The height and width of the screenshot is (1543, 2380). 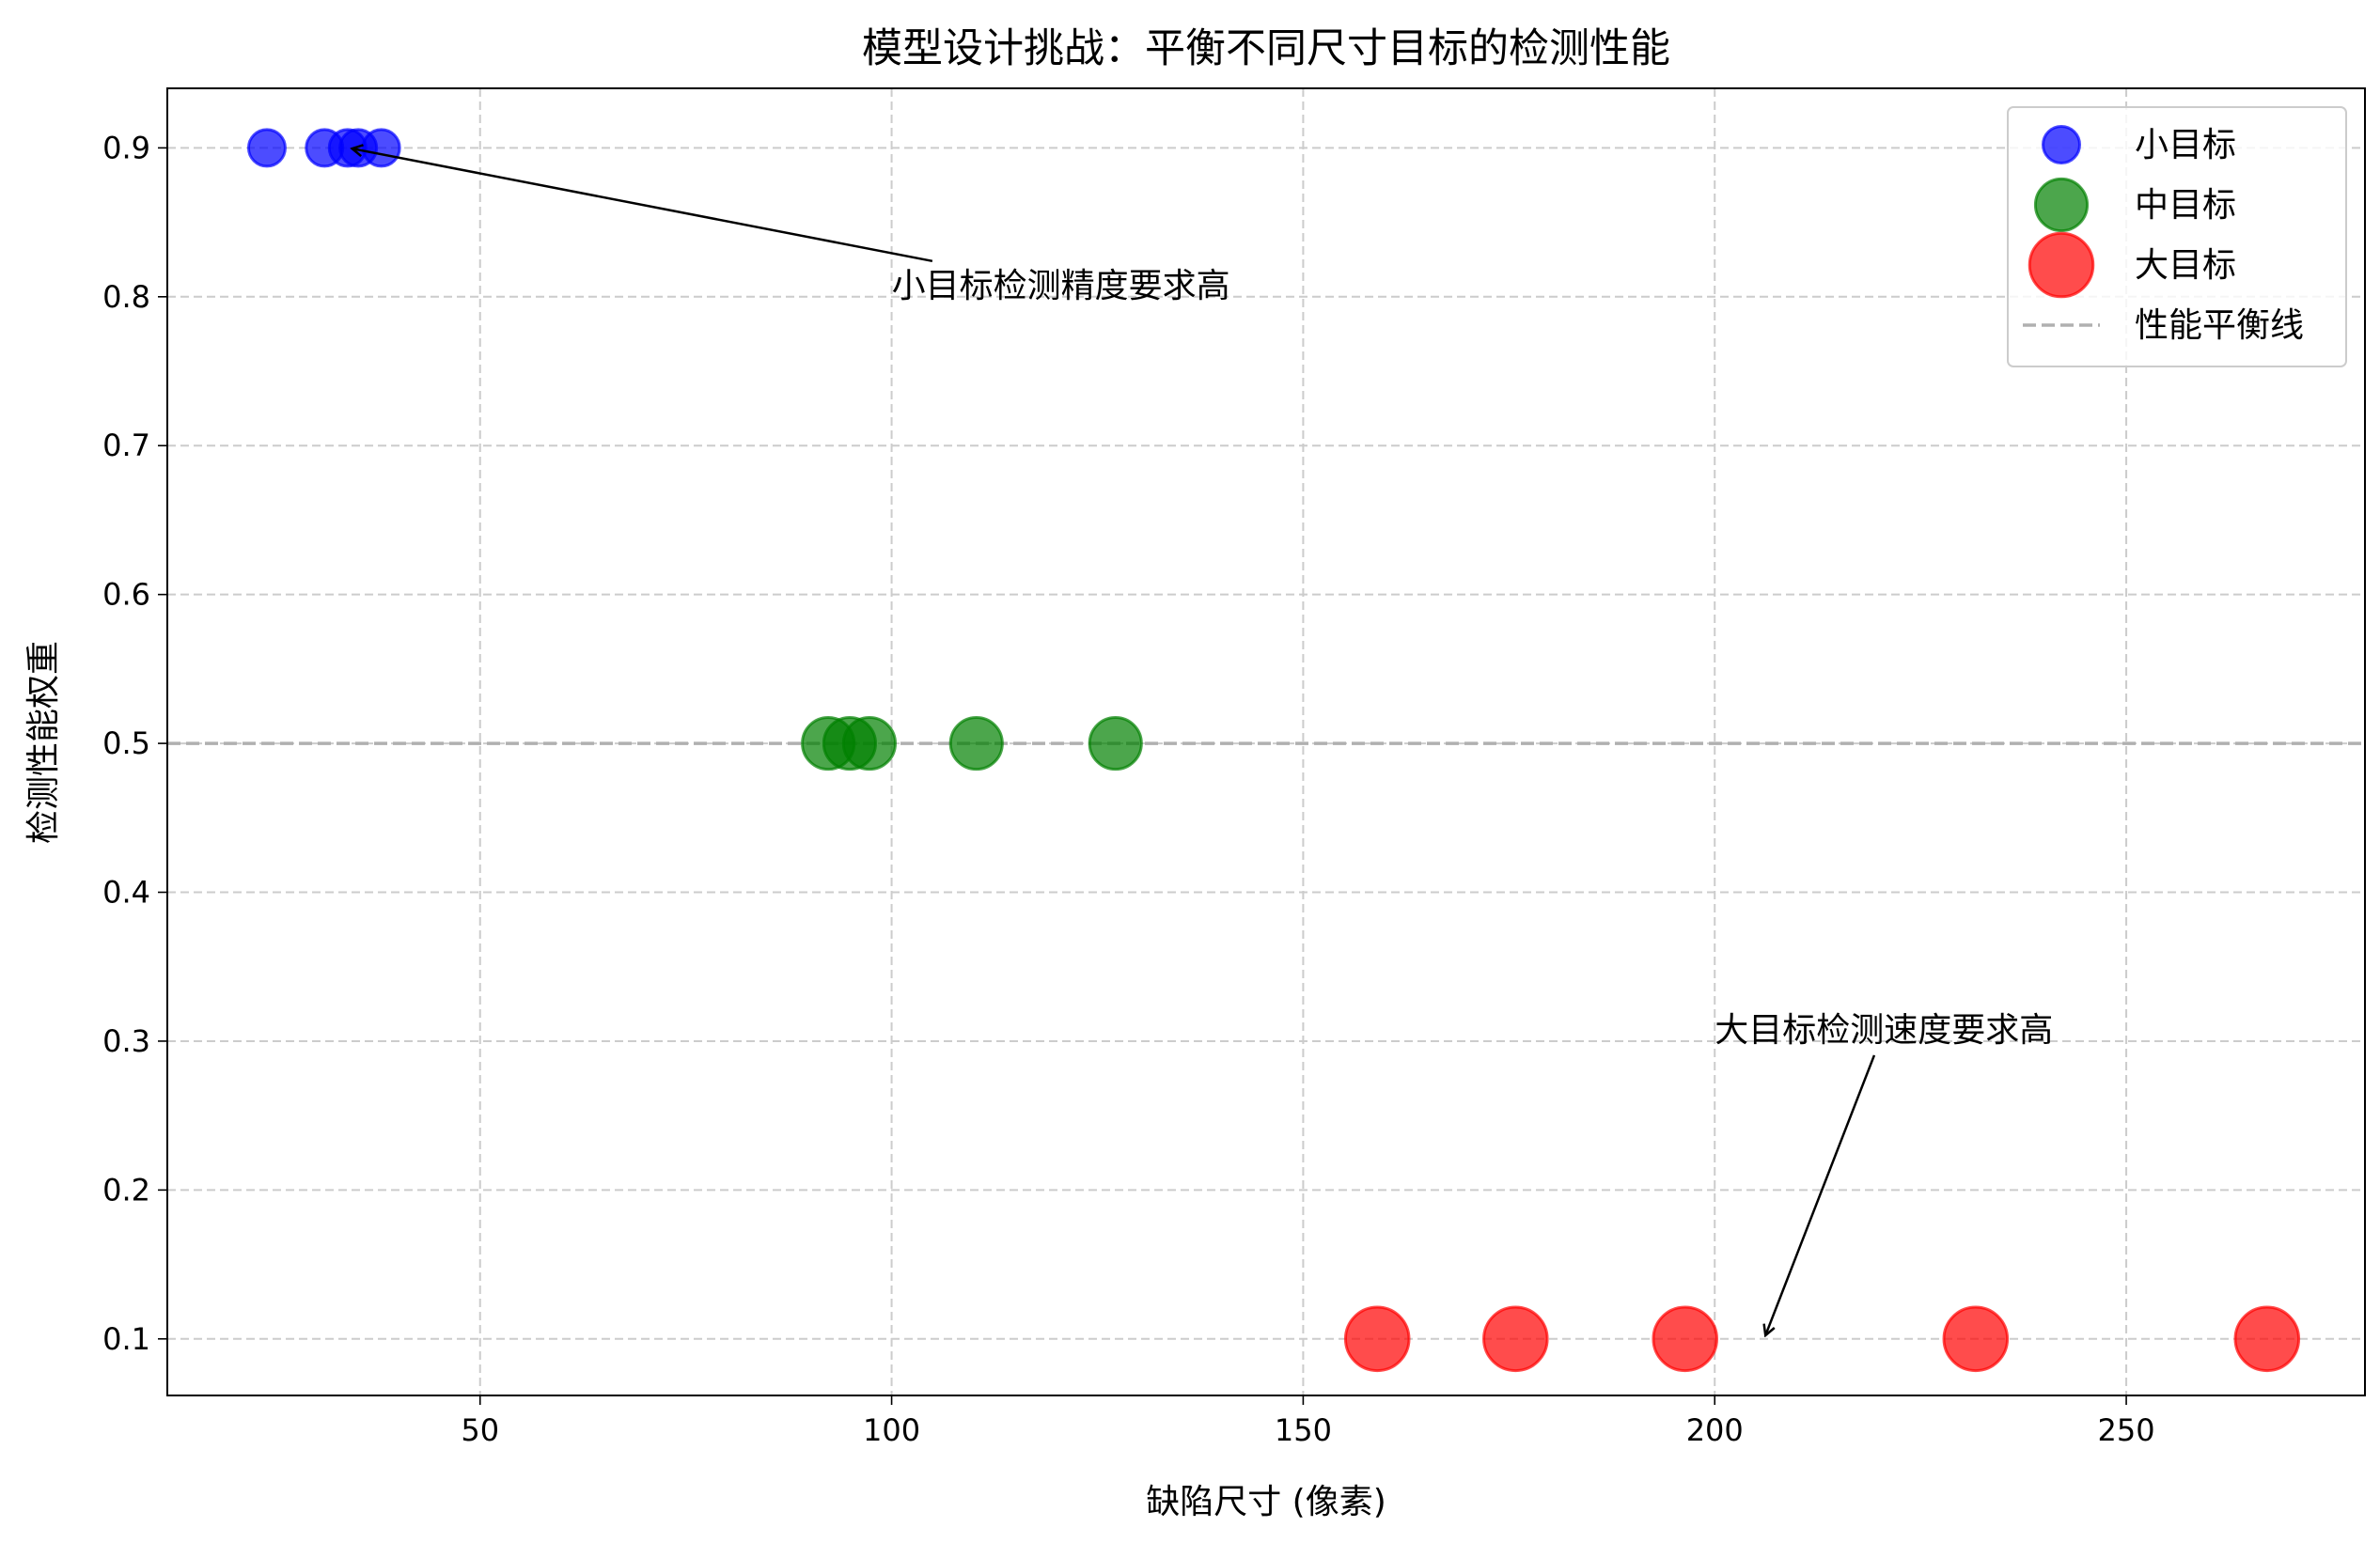 I want to click on x-tick-label: 150, so click(x=1303, y=1430).